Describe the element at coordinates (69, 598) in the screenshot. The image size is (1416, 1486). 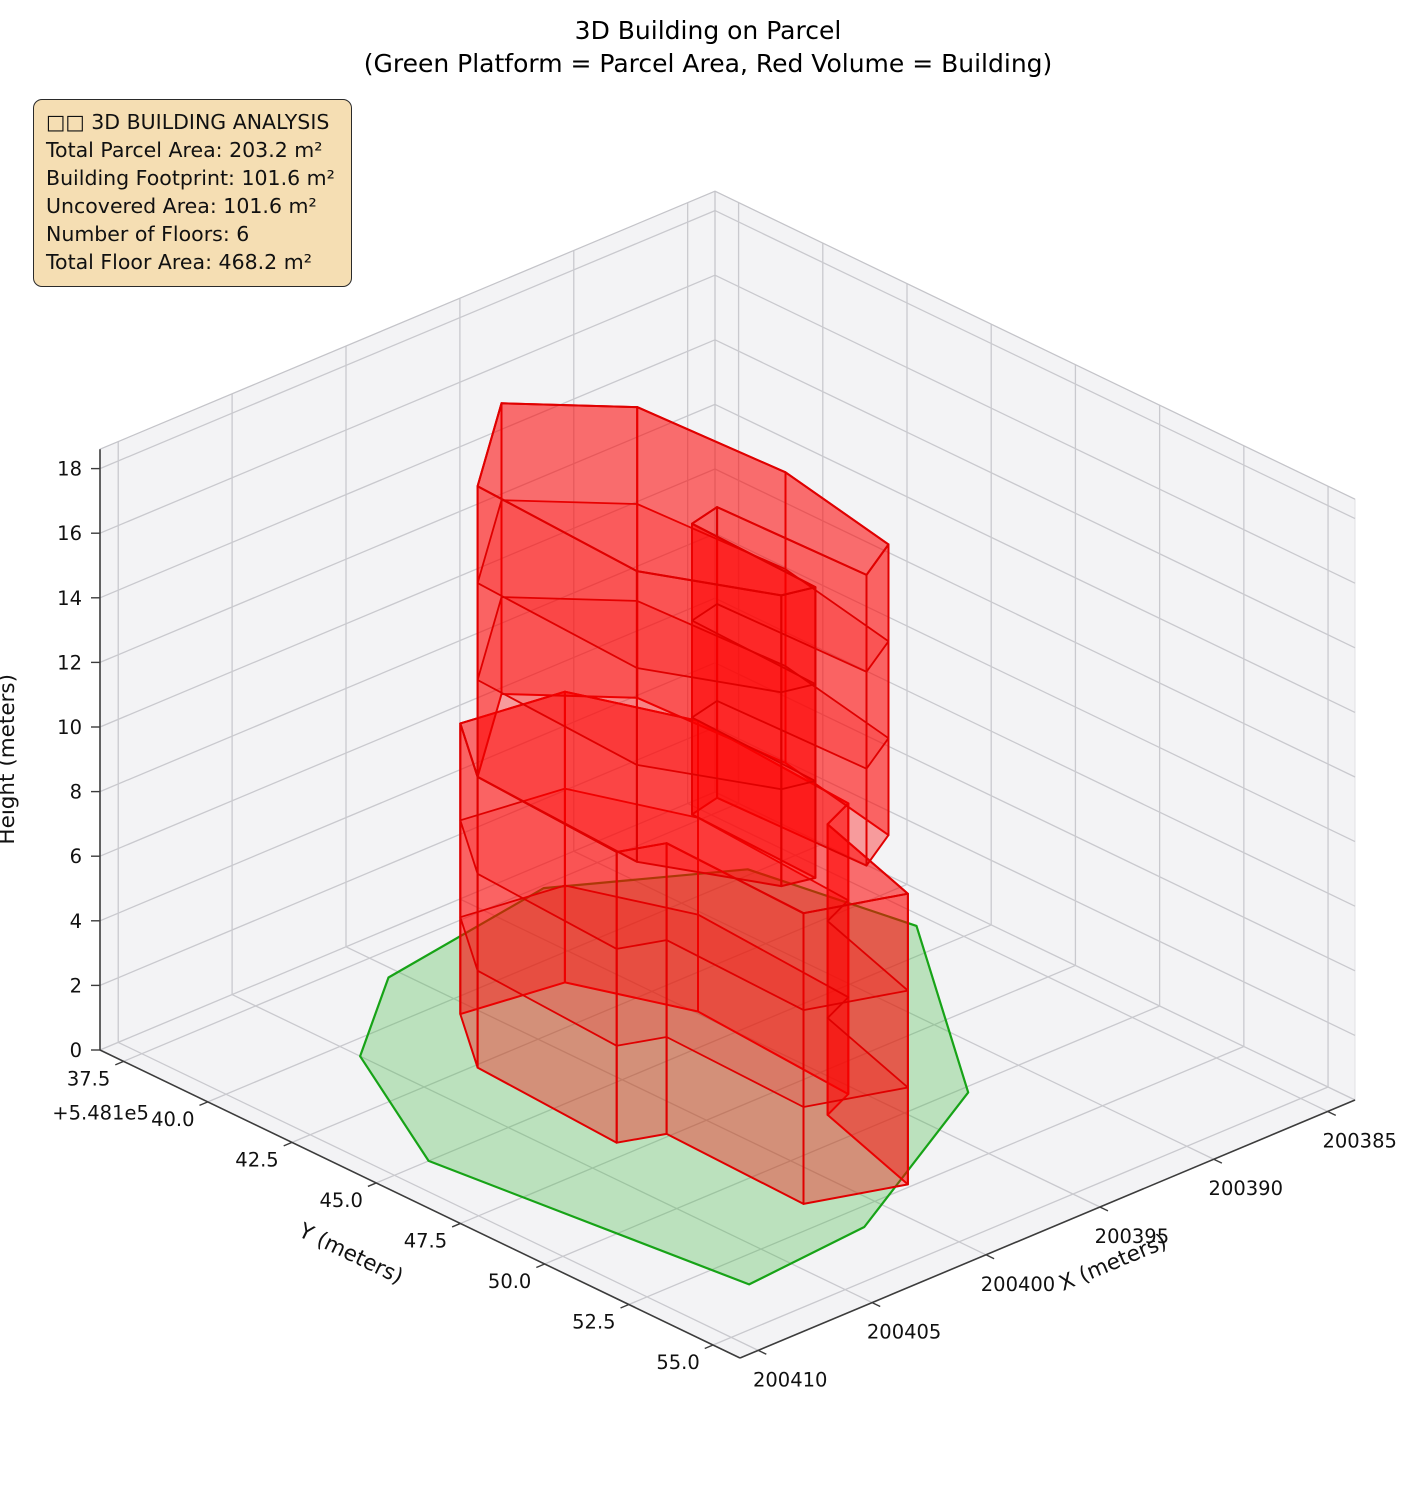
I see `z-tick-label: 14` at that location.